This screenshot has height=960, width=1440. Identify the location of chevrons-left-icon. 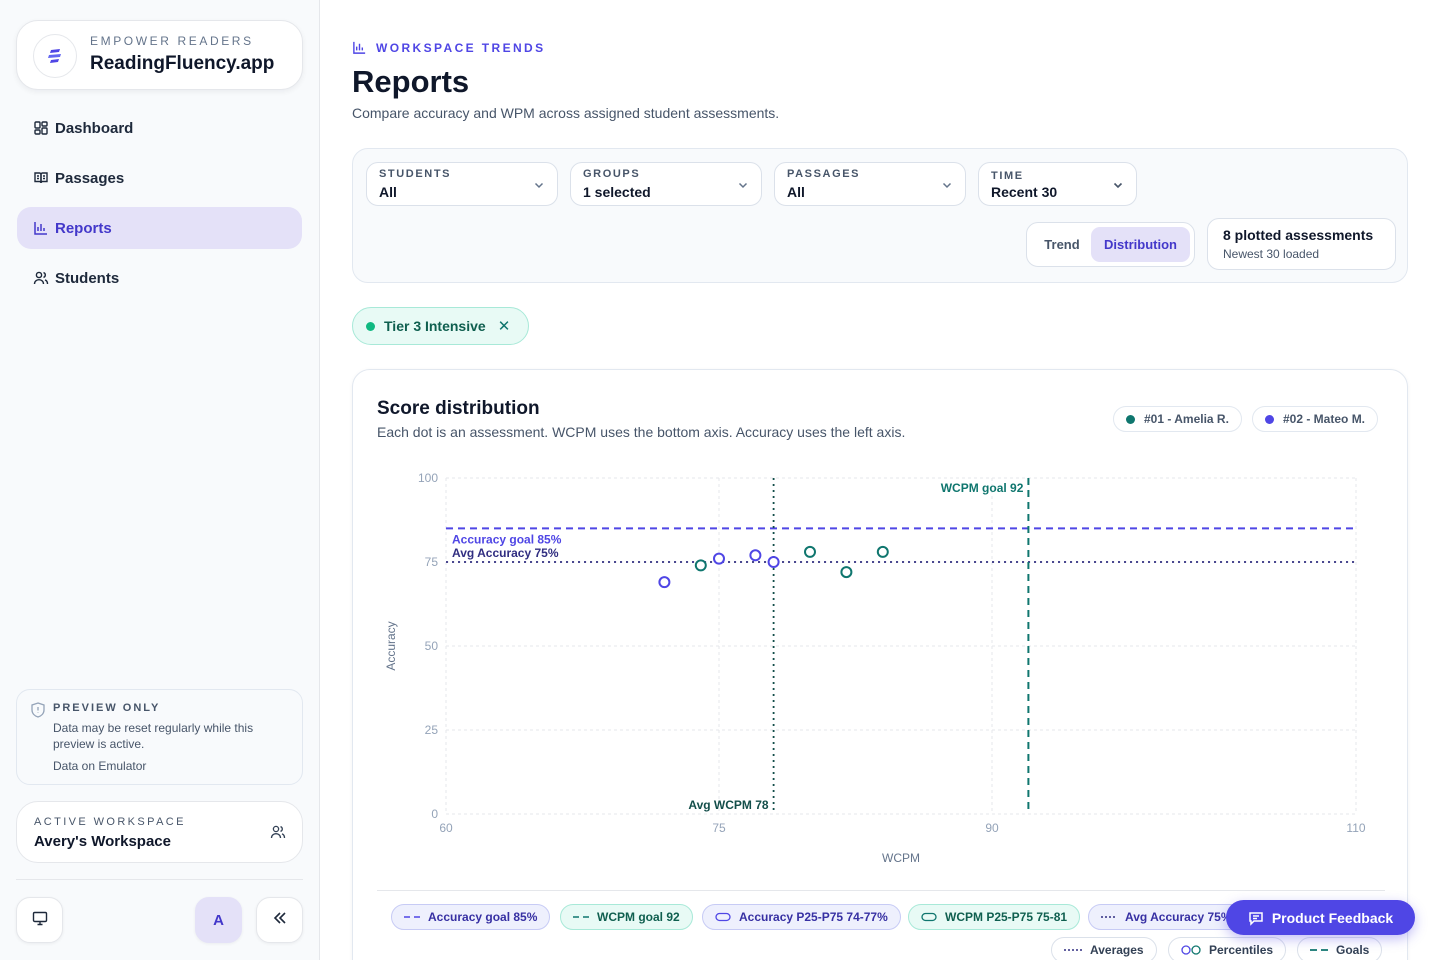
(280, 920).